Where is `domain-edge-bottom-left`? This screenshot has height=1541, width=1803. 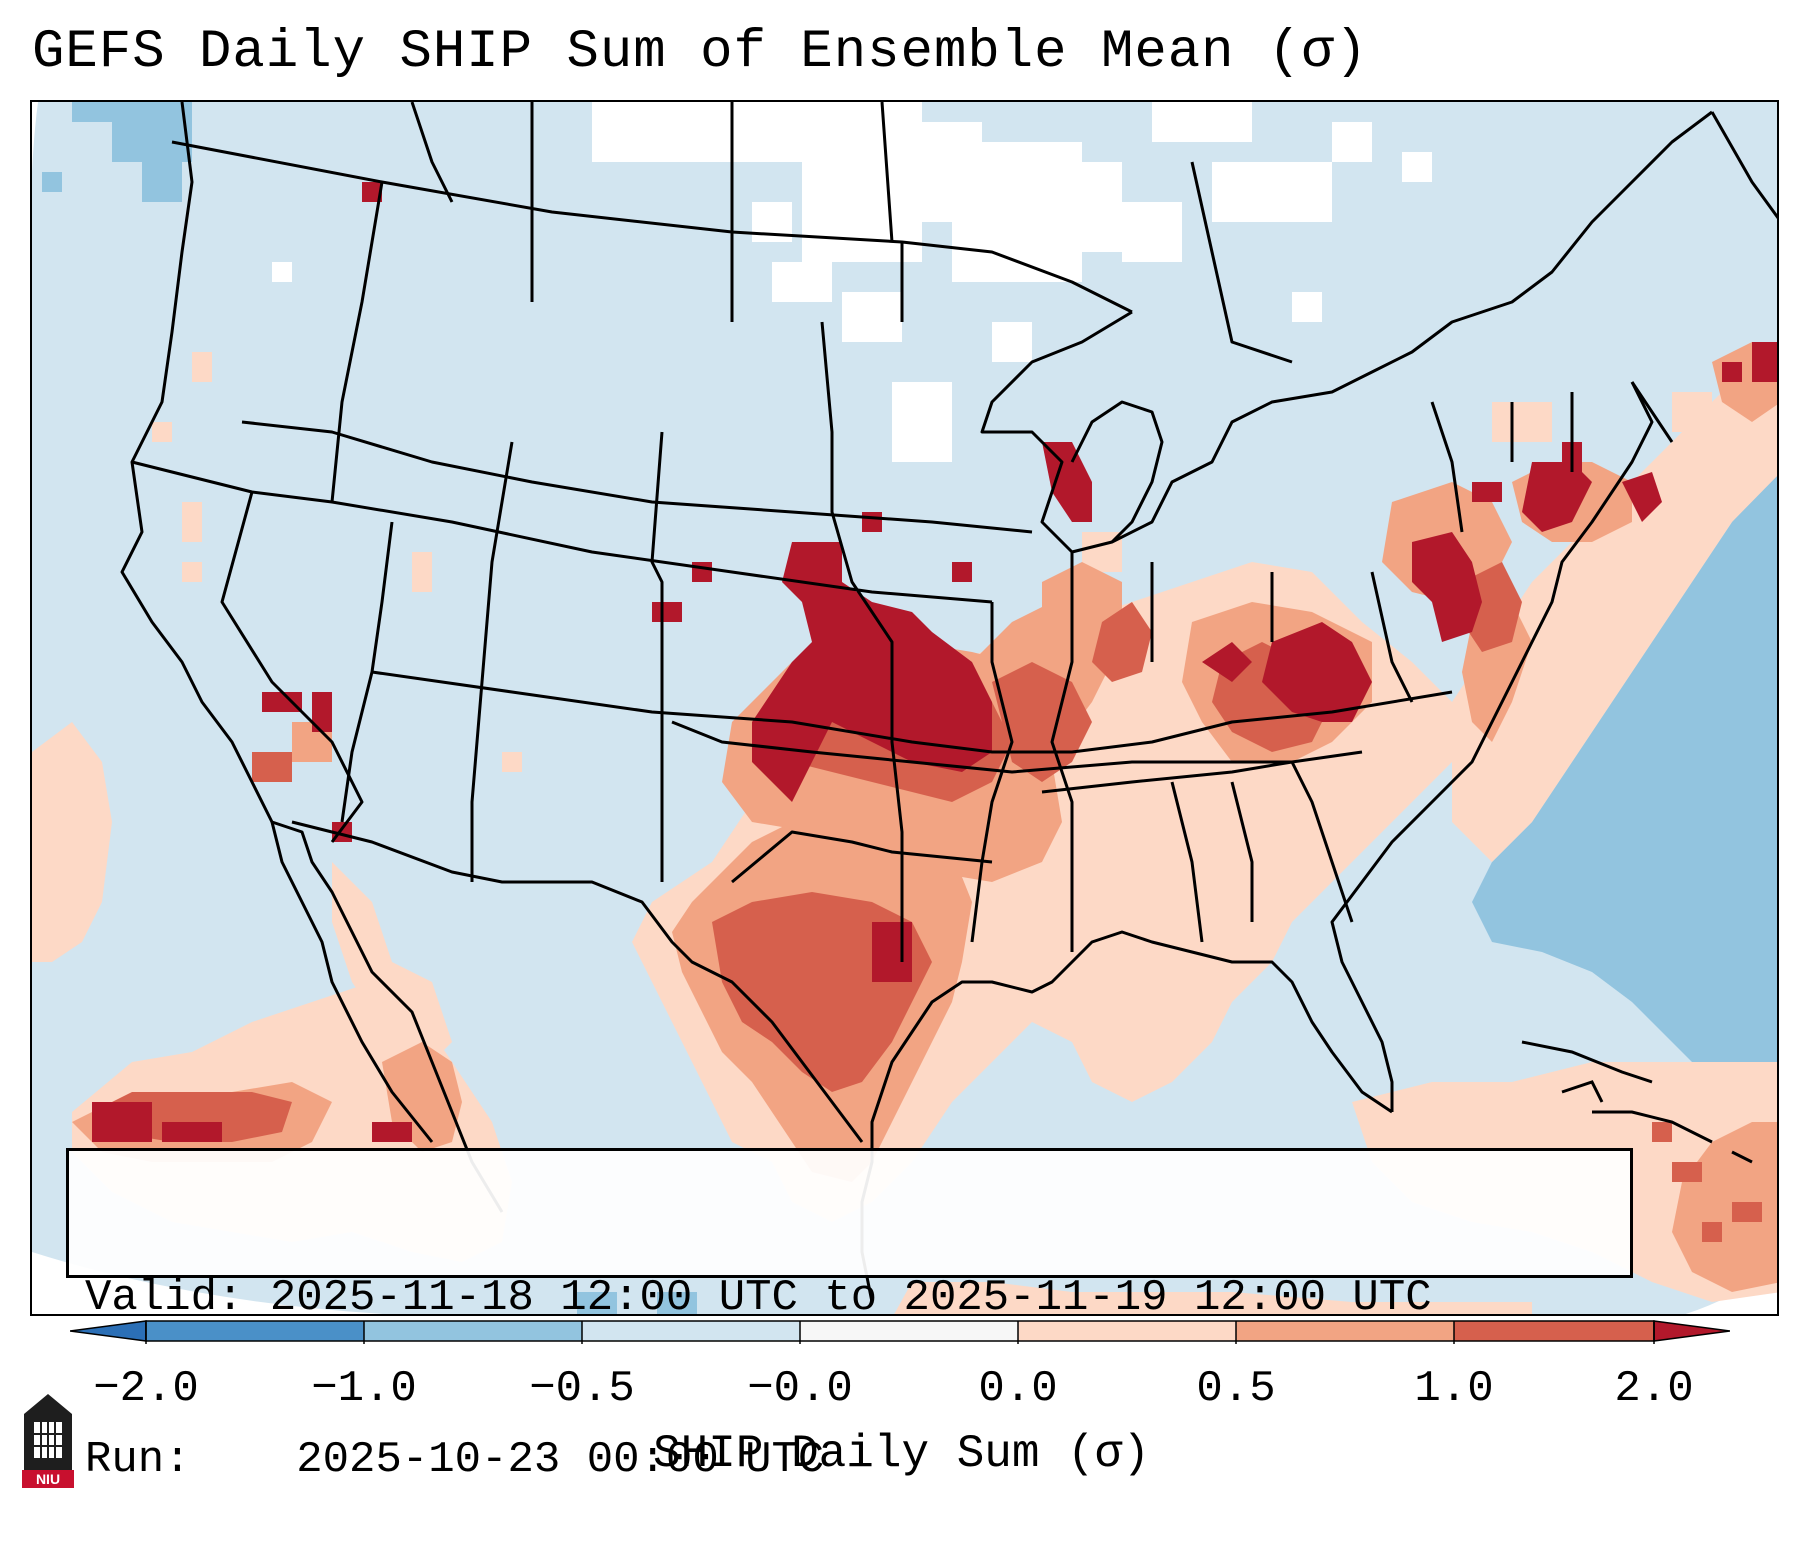
domain-edge-bottom-left is located at coordinates (208, 1283).